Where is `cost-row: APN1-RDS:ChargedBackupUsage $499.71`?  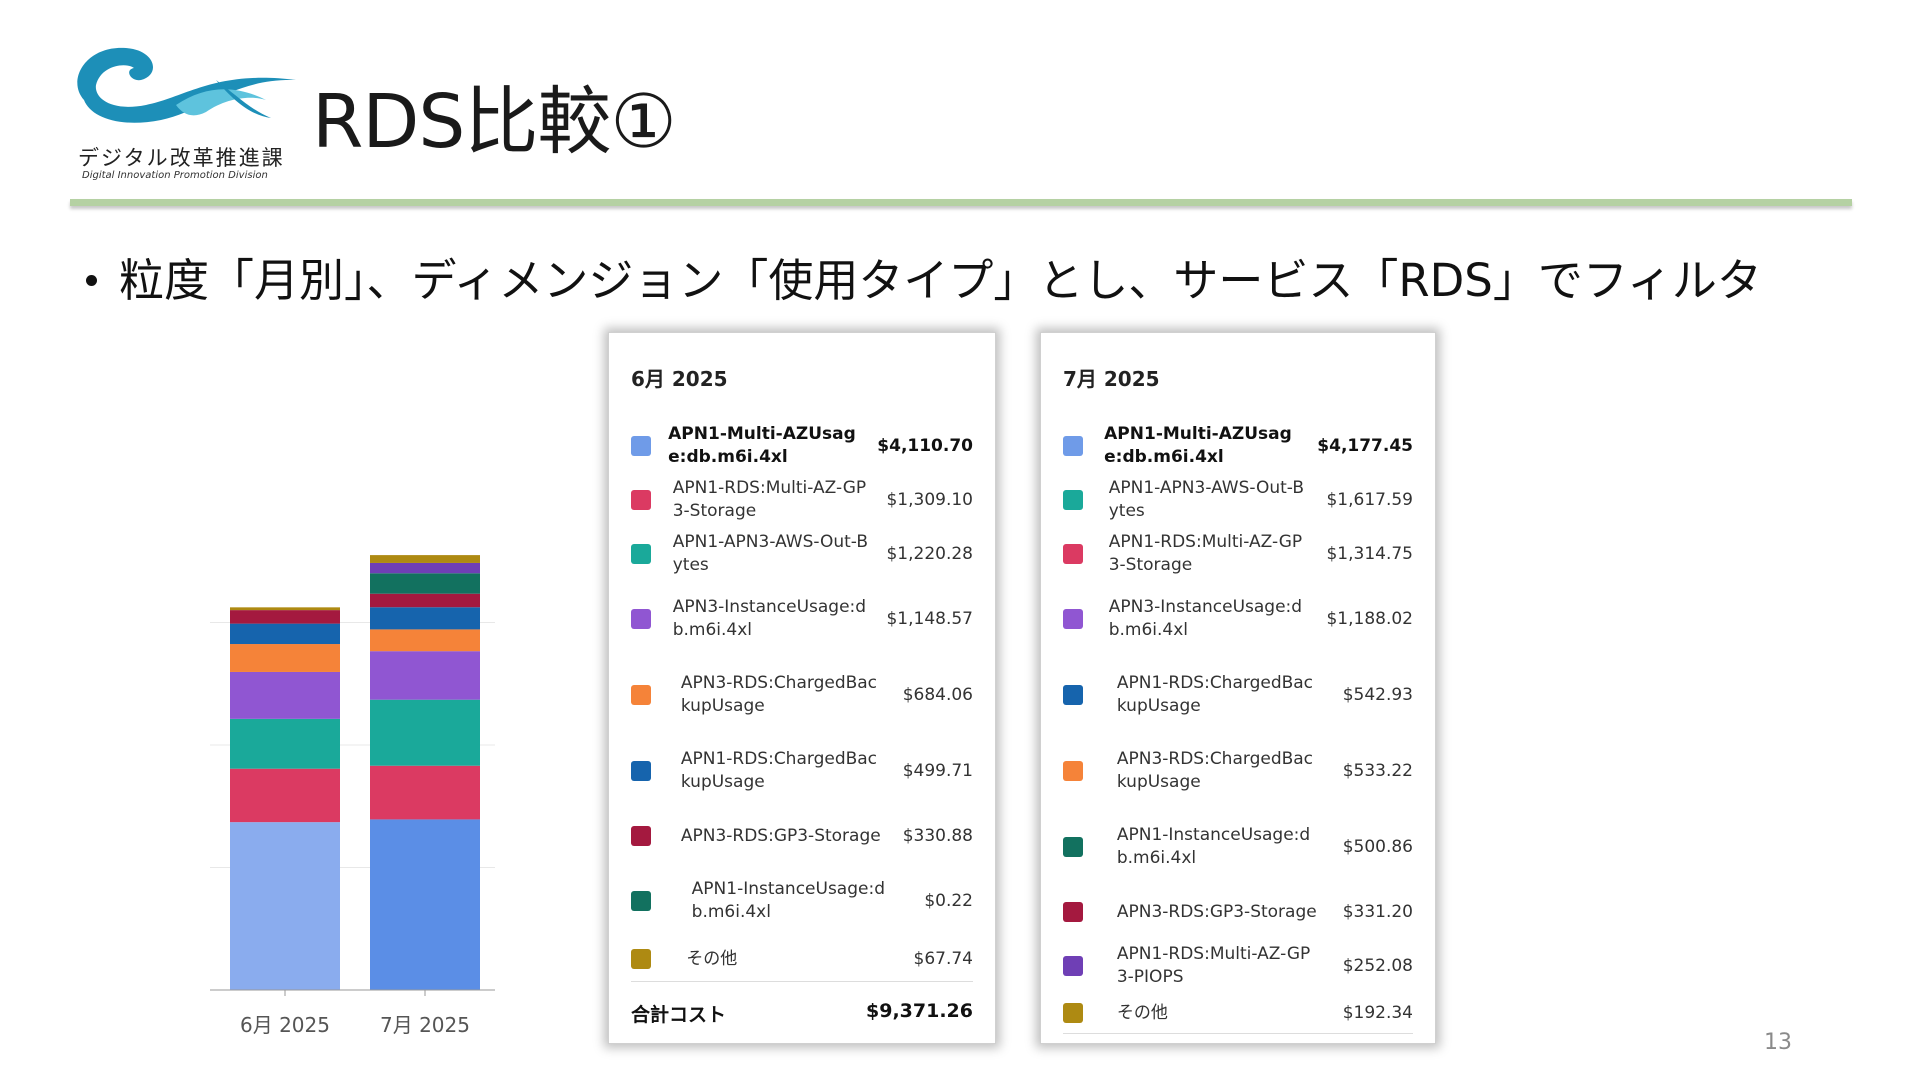 cost-row: APN1-RDS:ChargedBackupUsage $499.71 is located at coordinates (802, 771).